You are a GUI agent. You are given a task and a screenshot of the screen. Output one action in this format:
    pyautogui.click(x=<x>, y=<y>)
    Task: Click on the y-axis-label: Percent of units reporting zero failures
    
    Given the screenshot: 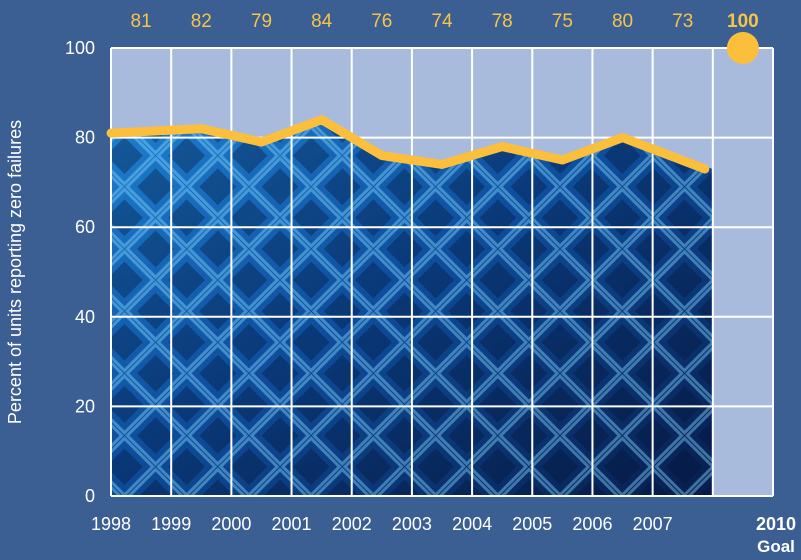 What is the action you would take?
    pyautogui.click(x=15, y=272)
    